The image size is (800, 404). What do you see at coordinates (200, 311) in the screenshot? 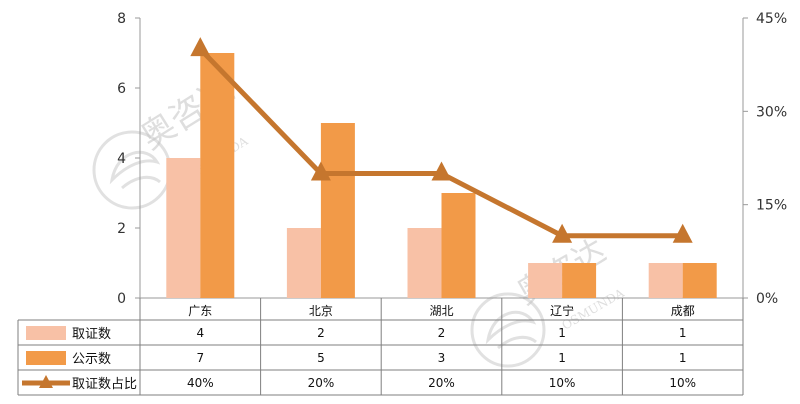
I see `x-tick-label: 广东` at bounding box center [200, 311].